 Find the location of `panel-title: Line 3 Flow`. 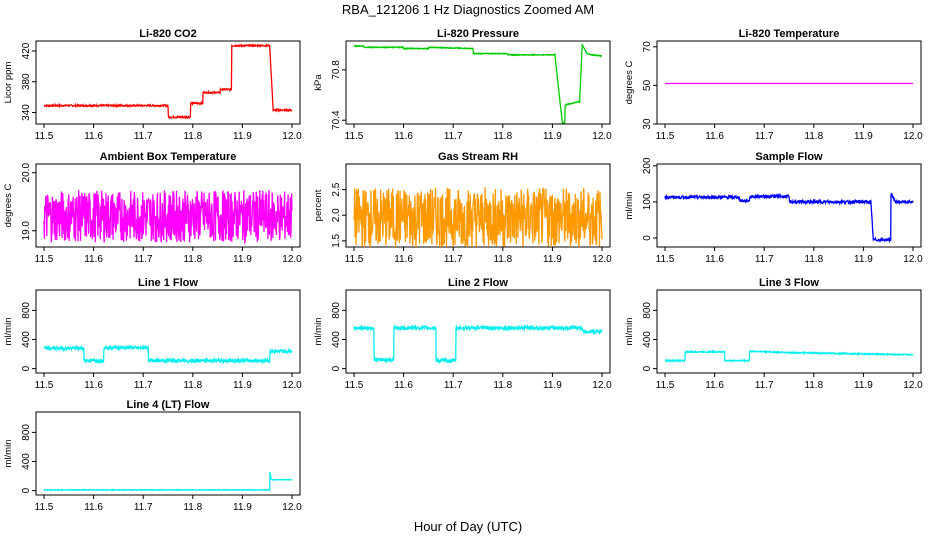

panel-title: Line 3 Flow is located at coordinates (789, 283).